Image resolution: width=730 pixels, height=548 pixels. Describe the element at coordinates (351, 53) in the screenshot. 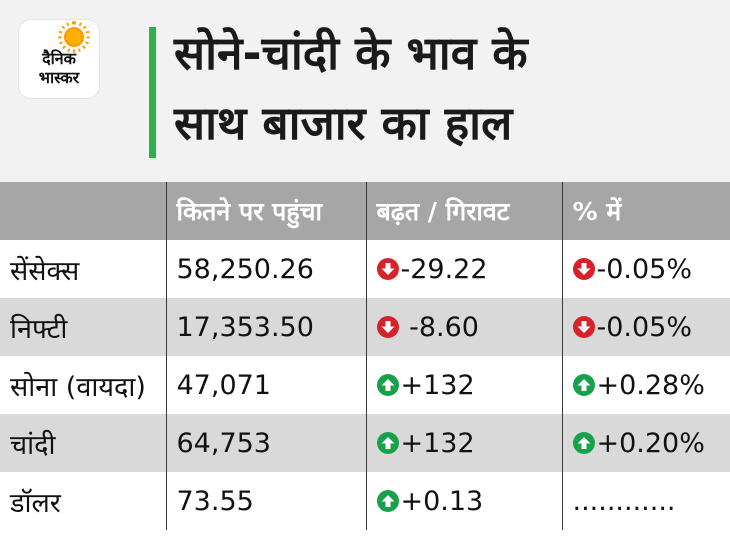

I see `title-line1: सोने-चांदी के भाव के` at that location.